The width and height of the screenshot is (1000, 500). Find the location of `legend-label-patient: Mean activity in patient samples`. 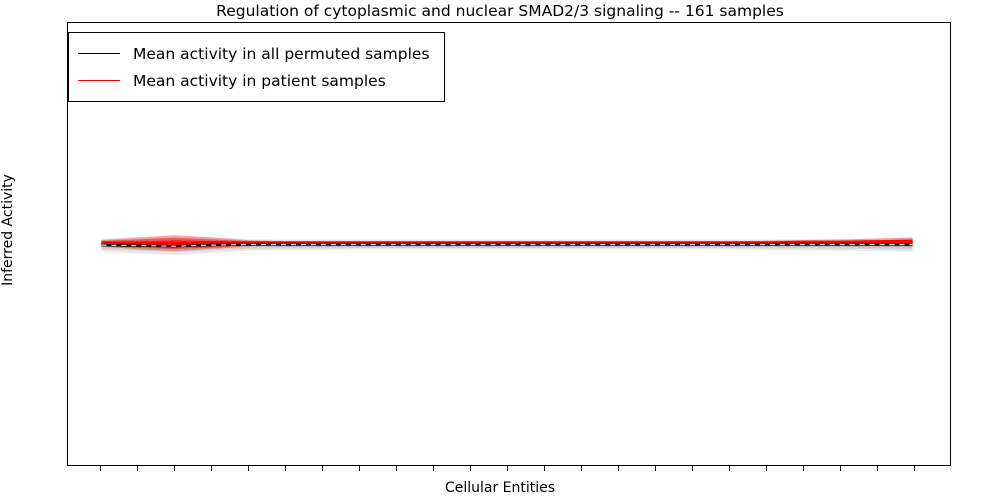

legend-label-patient: Mean activity in patient samples is located at coordinates (259, 80).